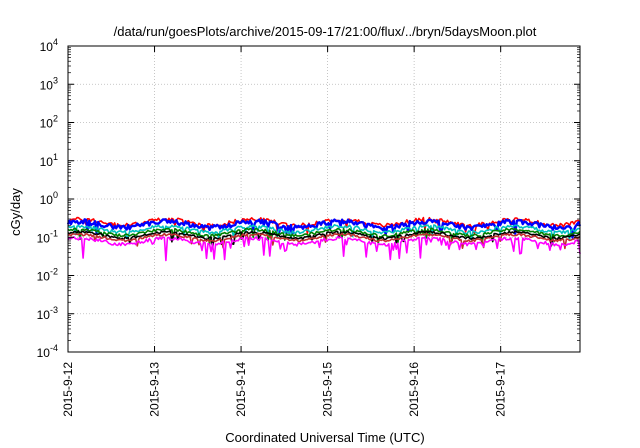 The height and width of the screenshot is (448, 640). I want to click on x-tick-label: 2015-9-13, so click(155, 389).